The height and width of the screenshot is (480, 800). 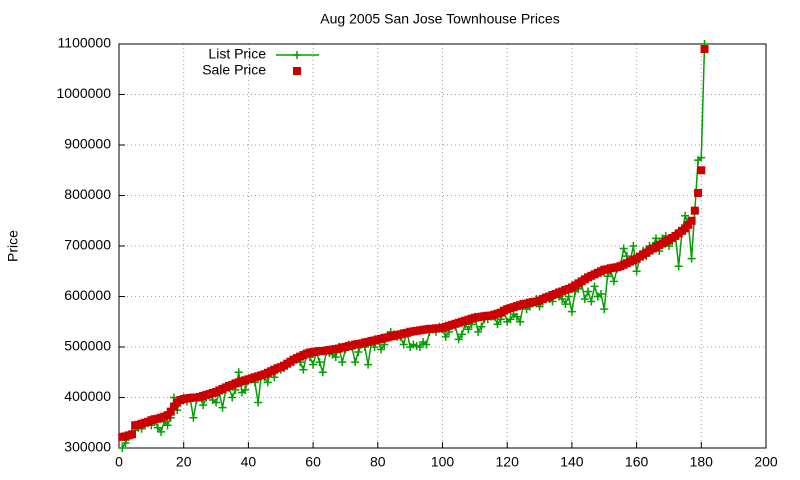 What do you see at coordinates (87, 144) in the screenshot?
I see `y-tick-label: 900000` at bounding box center [87, 144].